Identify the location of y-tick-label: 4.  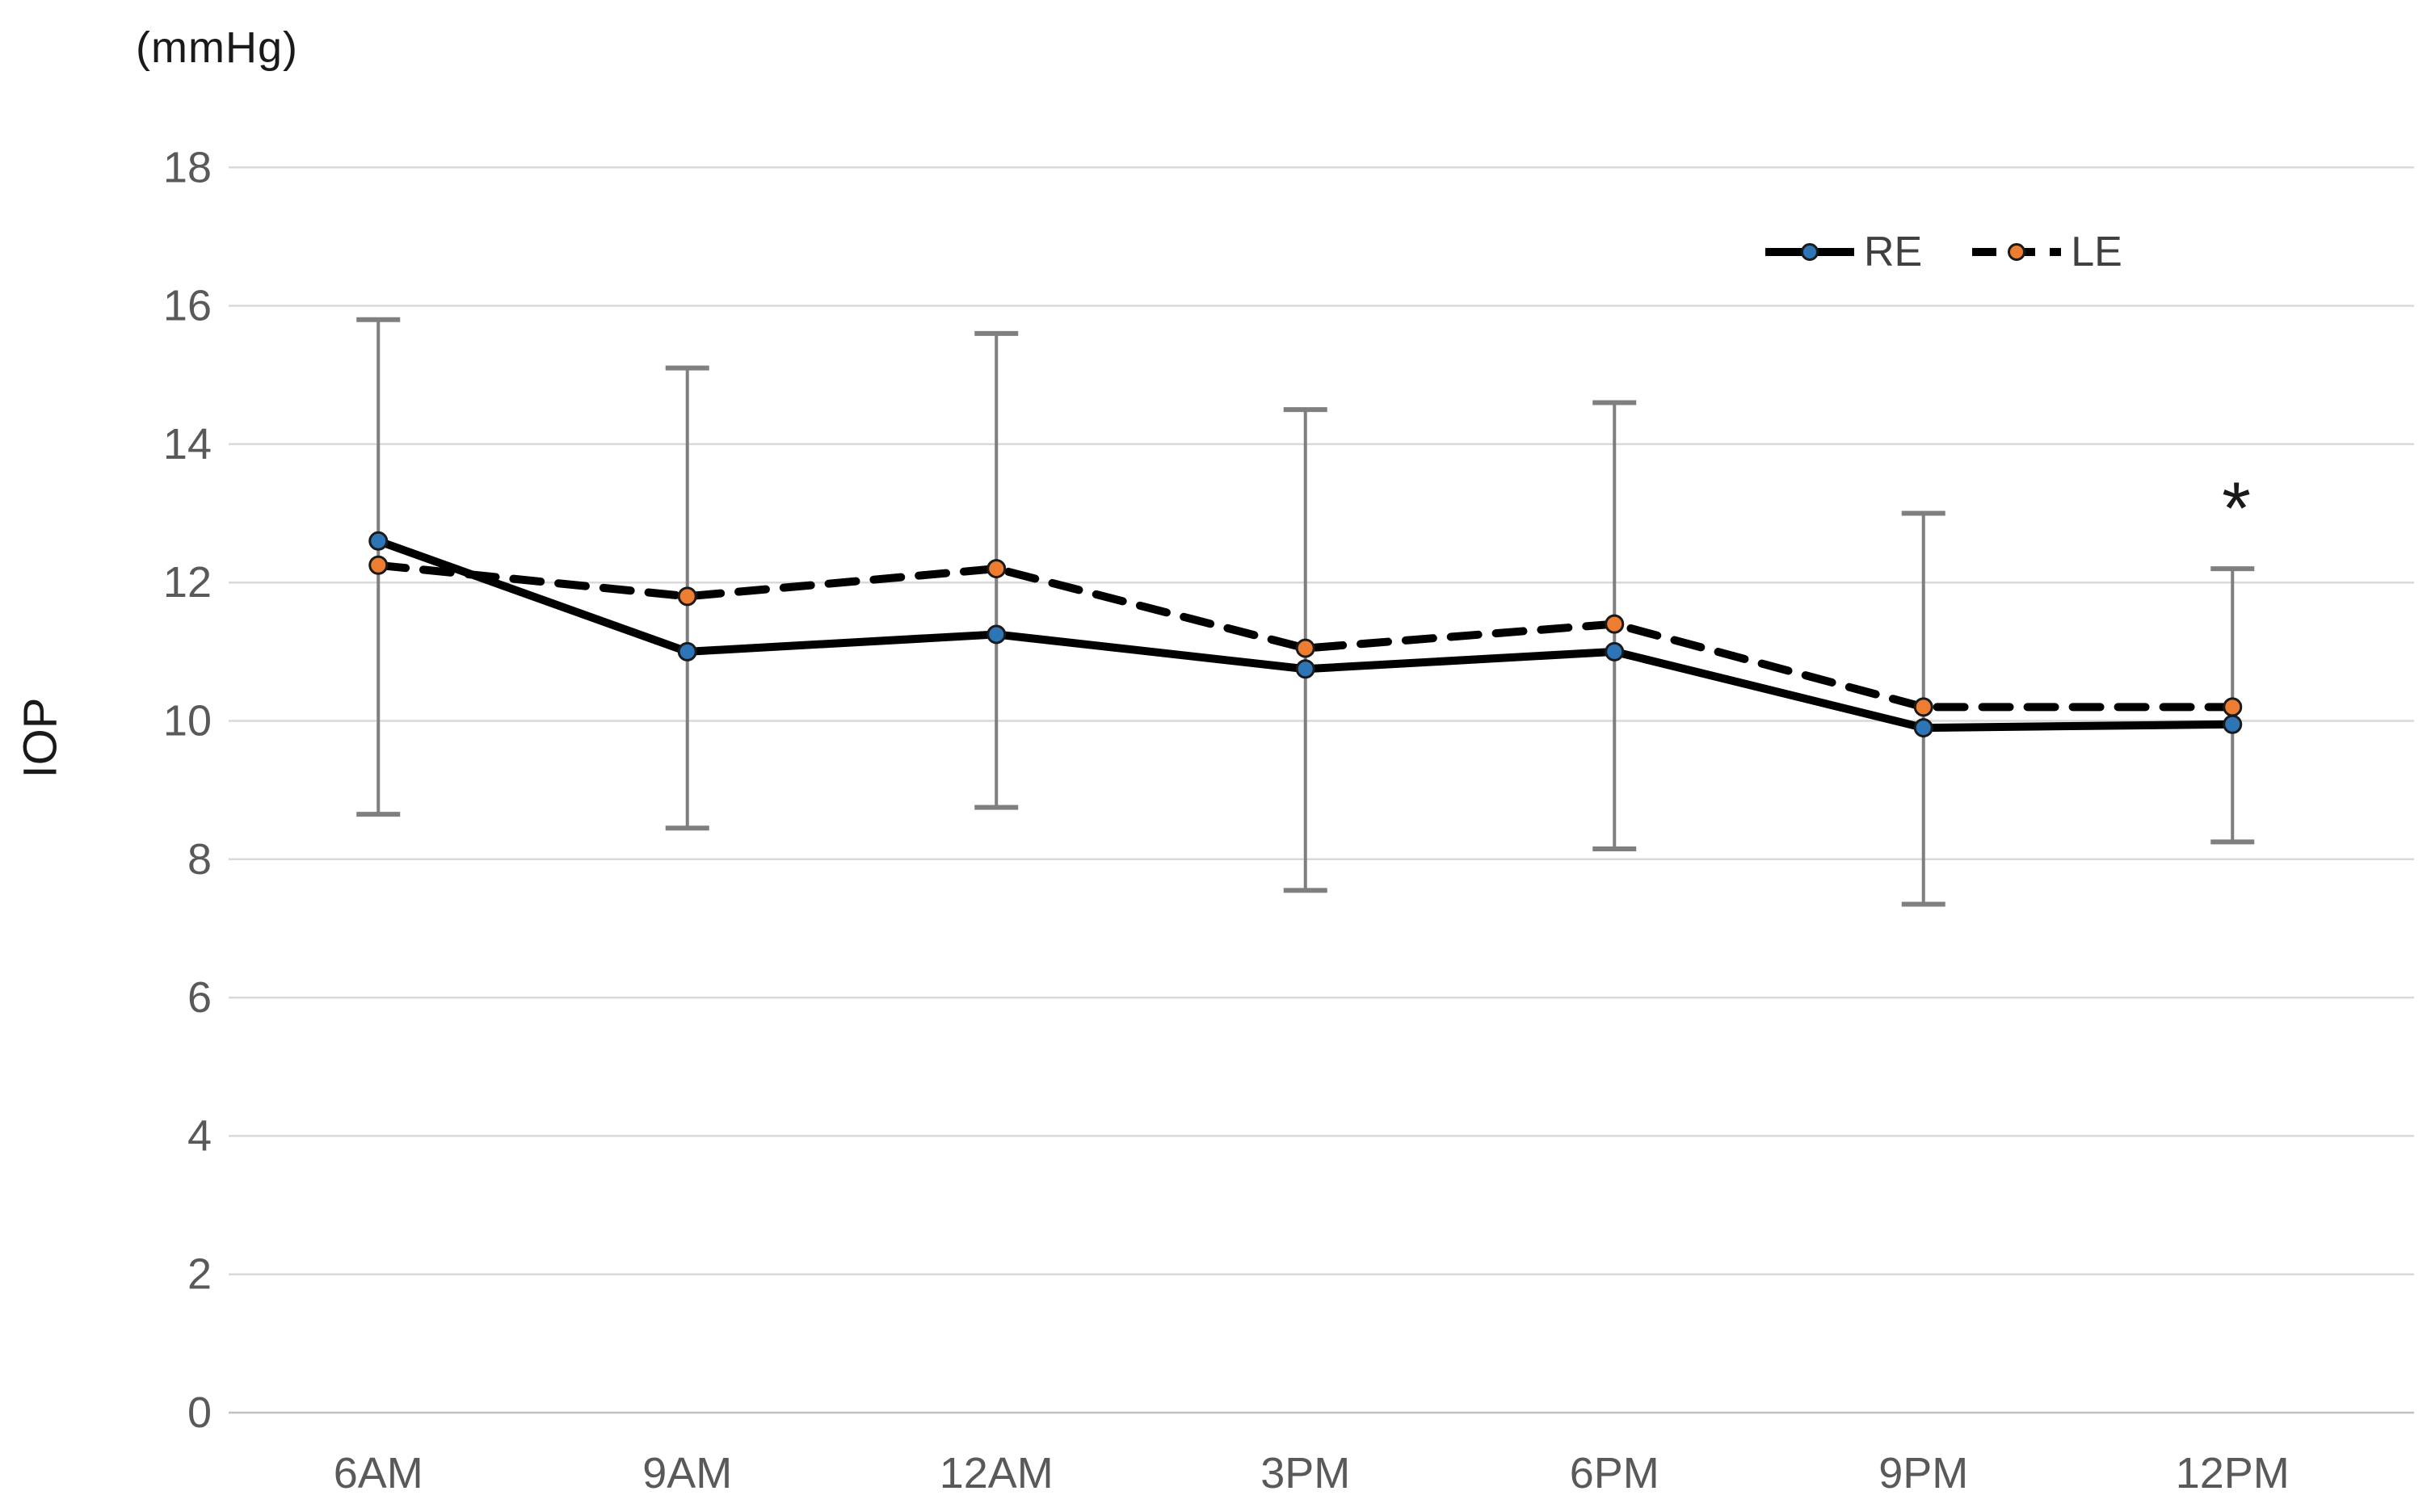
(199, 1135).